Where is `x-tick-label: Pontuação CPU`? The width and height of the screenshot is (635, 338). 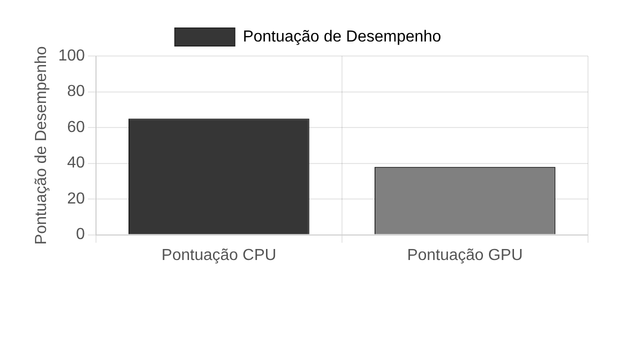 x-tick-label: Pontuação CPU is located at coordinates (219, 255).